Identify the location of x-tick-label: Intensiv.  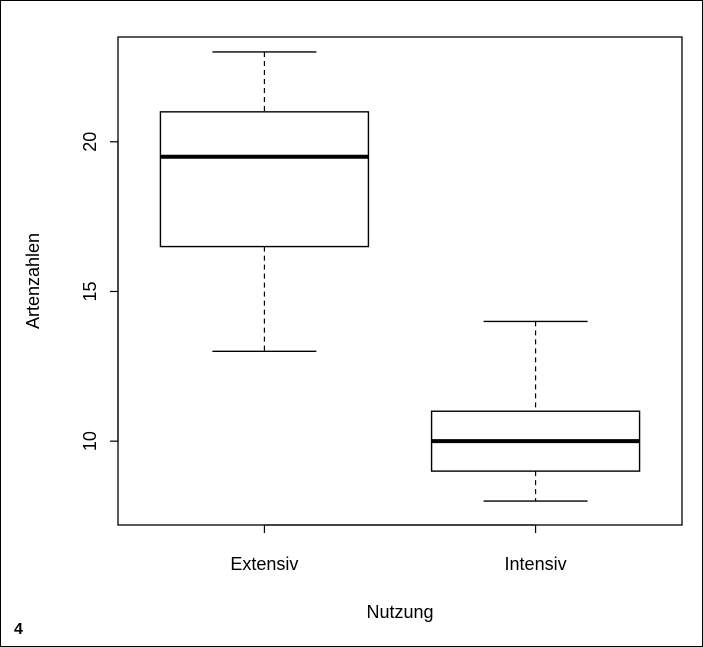
(536, 564).